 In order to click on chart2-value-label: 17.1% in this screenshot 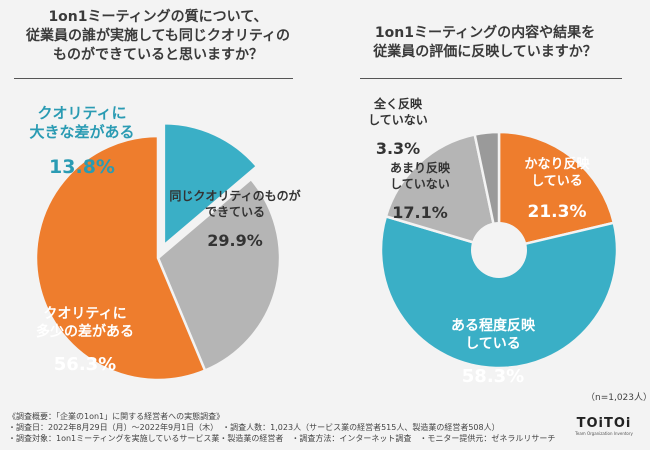, I will do `click(420, 212)`.